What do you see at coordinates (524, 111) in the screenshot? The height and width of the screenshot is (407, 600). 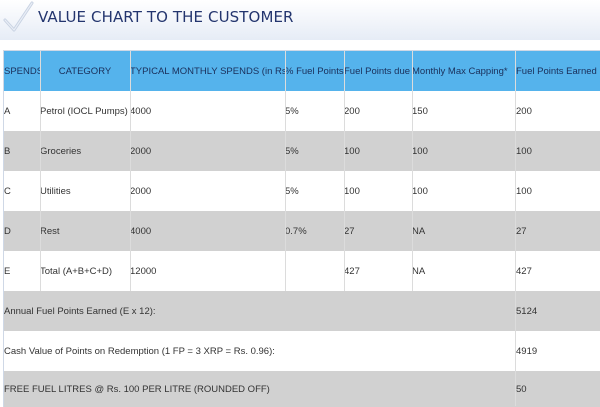 I see `cell-fuel-points-earned: 200` at bounding box center [524, 111].